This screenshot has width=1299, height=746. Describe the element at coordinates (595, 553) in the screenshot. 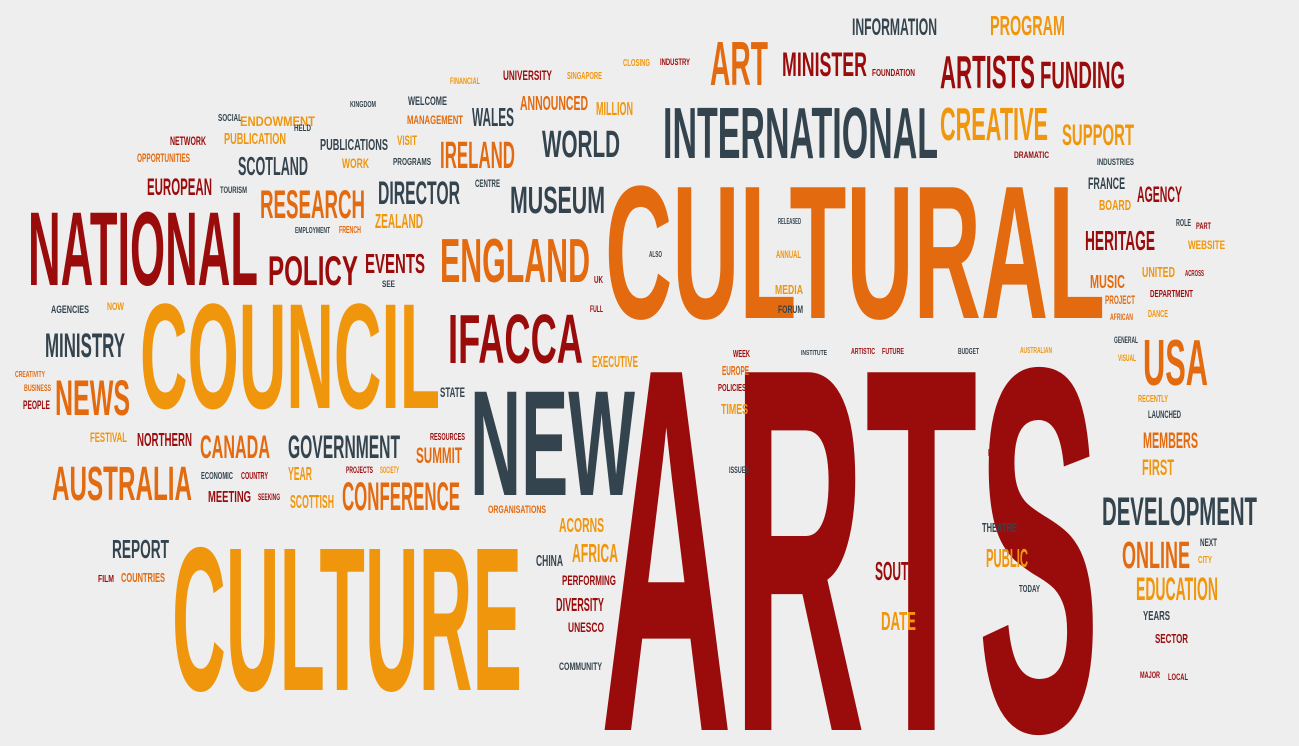

I see `word-africa: AFRICA` at that location.